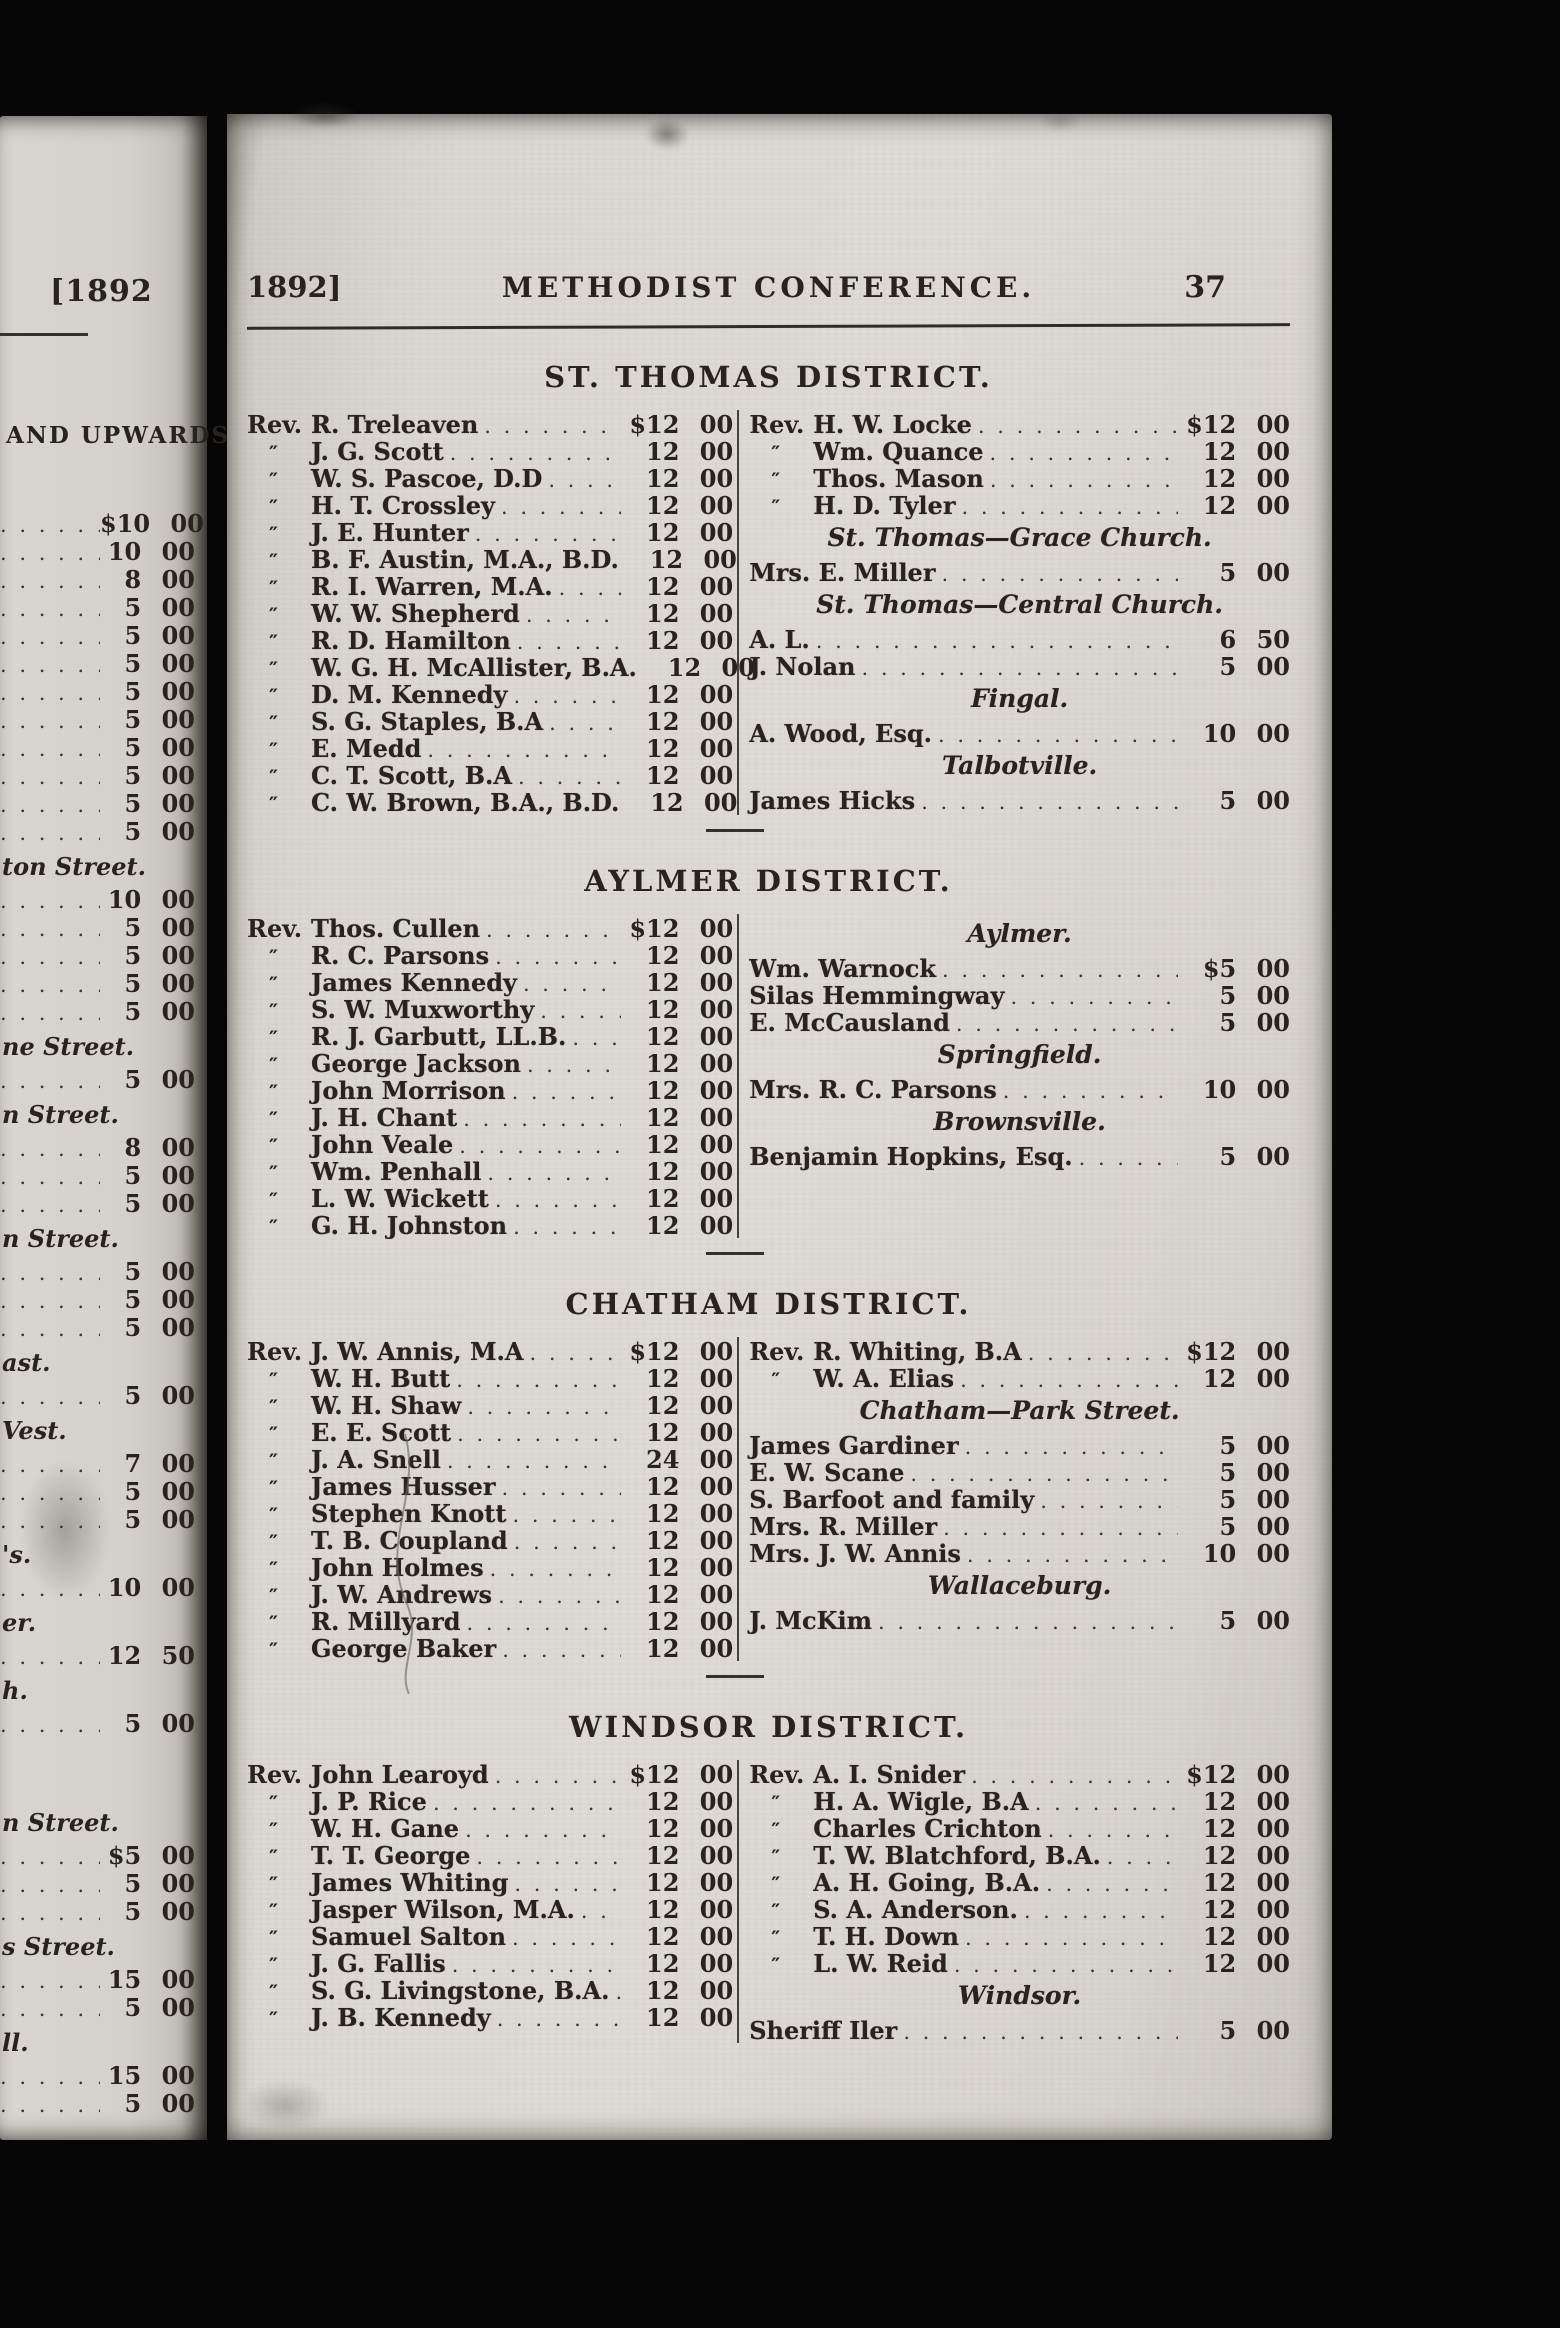 The height and width of the screenshot is (2328, 1560). What do you see at coordinates (490, 1459) in the screenshot?
I see `ledger-row: ″ J. A. Snell 24 00` at bounding box center [490, 1459].